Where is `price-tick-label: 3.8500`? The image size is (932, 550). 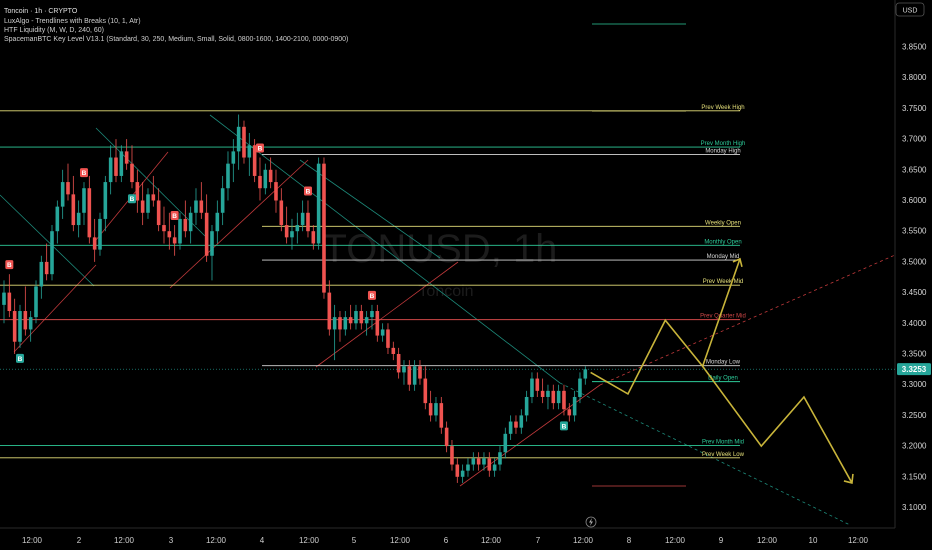
price-tick-label: 3.8500 is located at coordinates (914, 47).